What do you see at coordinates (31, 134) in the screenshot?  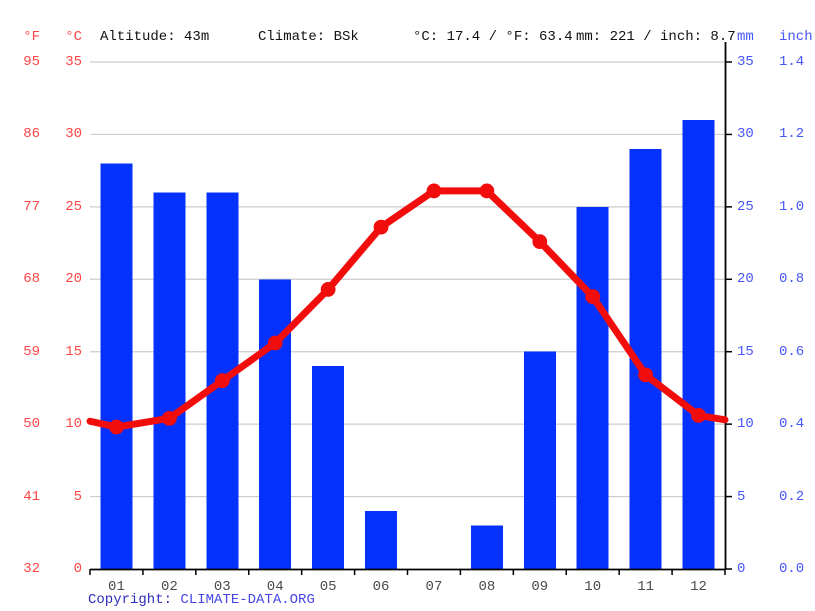 I see `fahrenheit-tick-label: 86` at bounding box center [31, 134].